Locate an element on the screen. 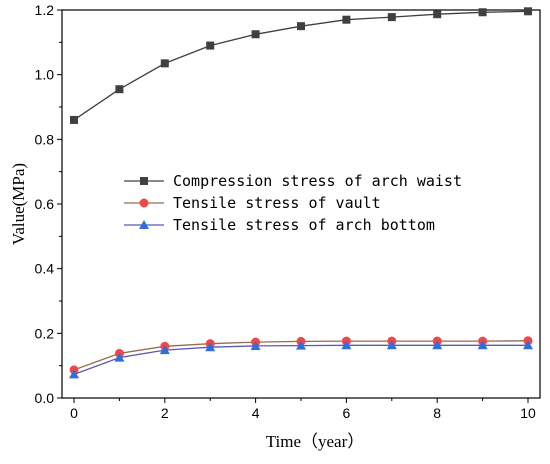 The width and height of the screenshot is (550, 464). legend-label: Tensile stress of vault is located at coordinates (277, 203).